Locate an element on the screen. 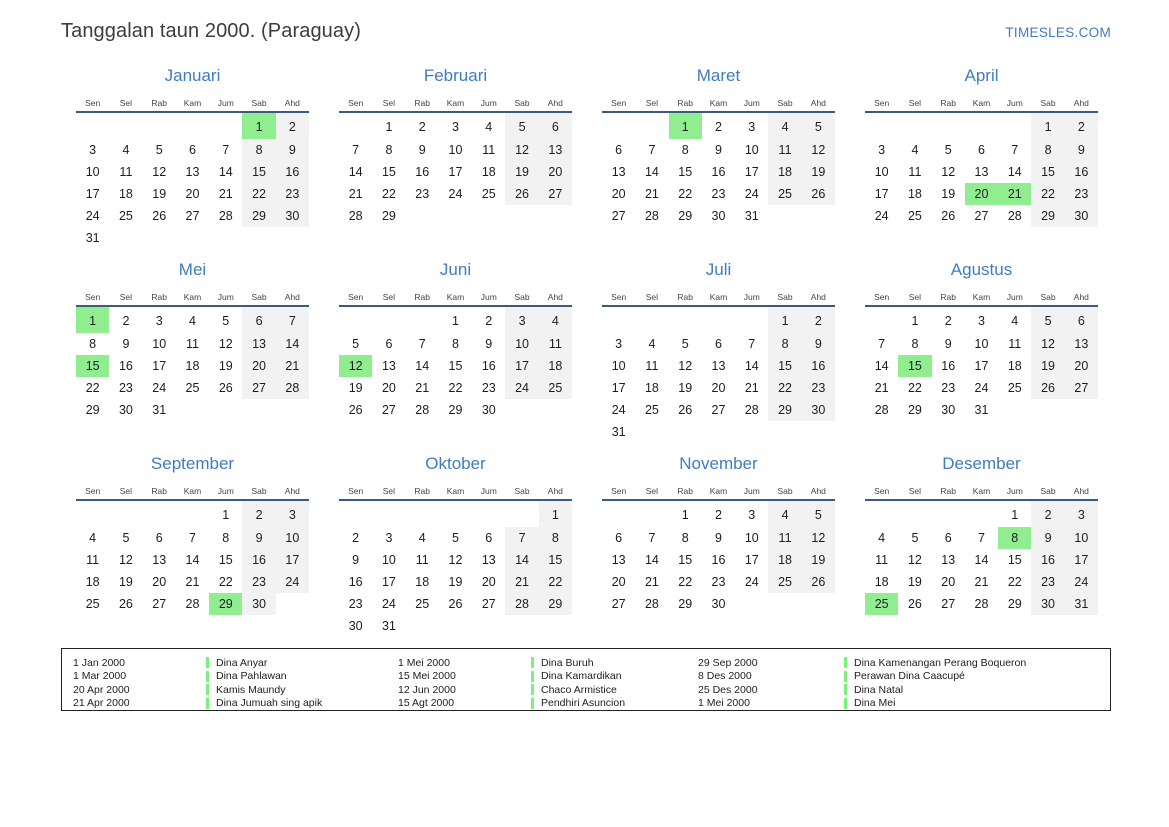  day-cell-holiday: 12 is located at coordinates (356, 366).